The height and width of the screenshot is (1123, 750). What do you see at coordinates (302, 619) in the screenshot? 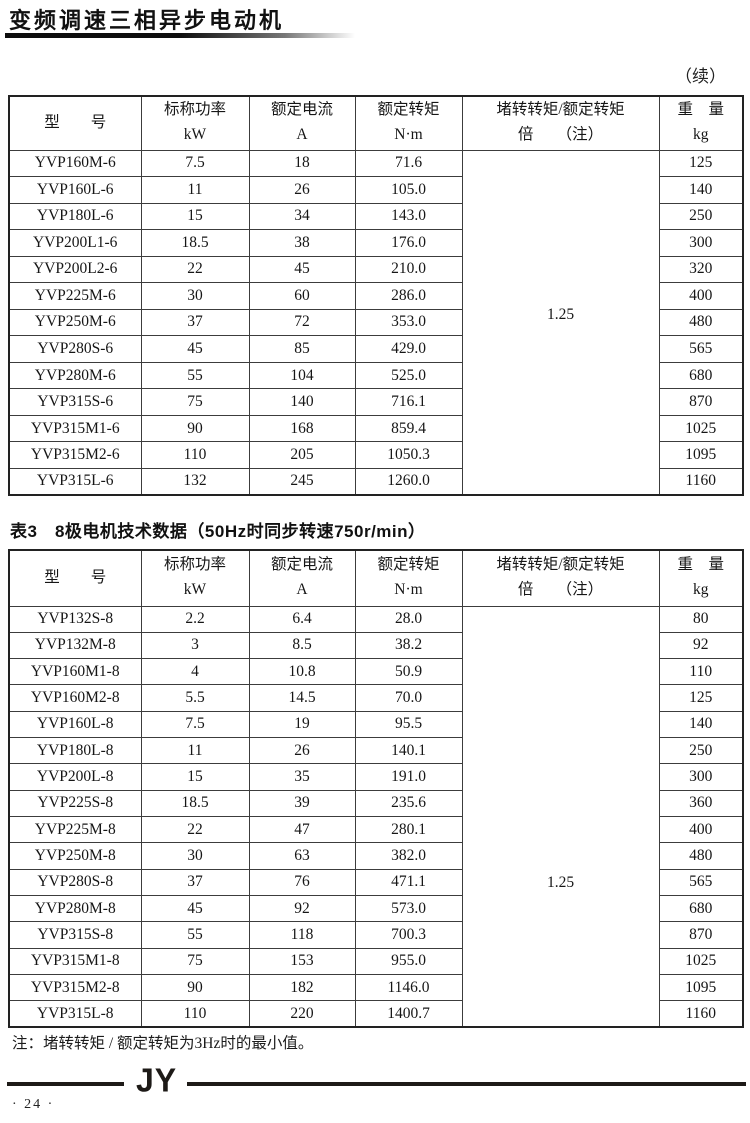
I see `current-cell: 6.4` at bounding box center [302, 619].